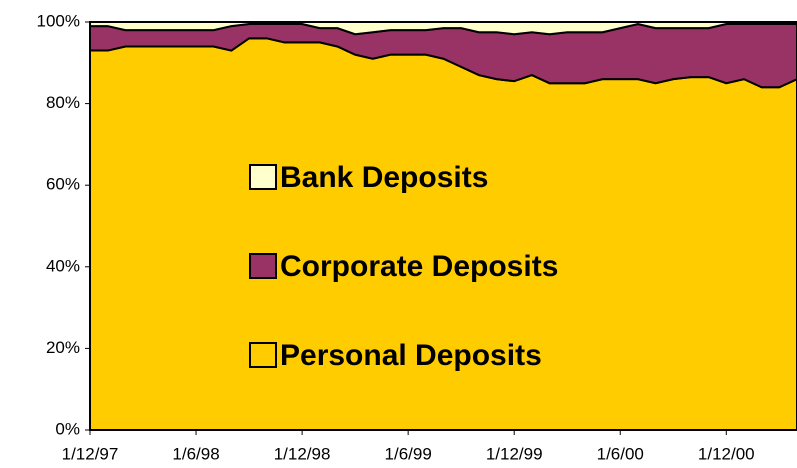  Describe the element at coordinates (384, 177) in the screenshot. I see `legend-label: Bank Deposits` at that location.